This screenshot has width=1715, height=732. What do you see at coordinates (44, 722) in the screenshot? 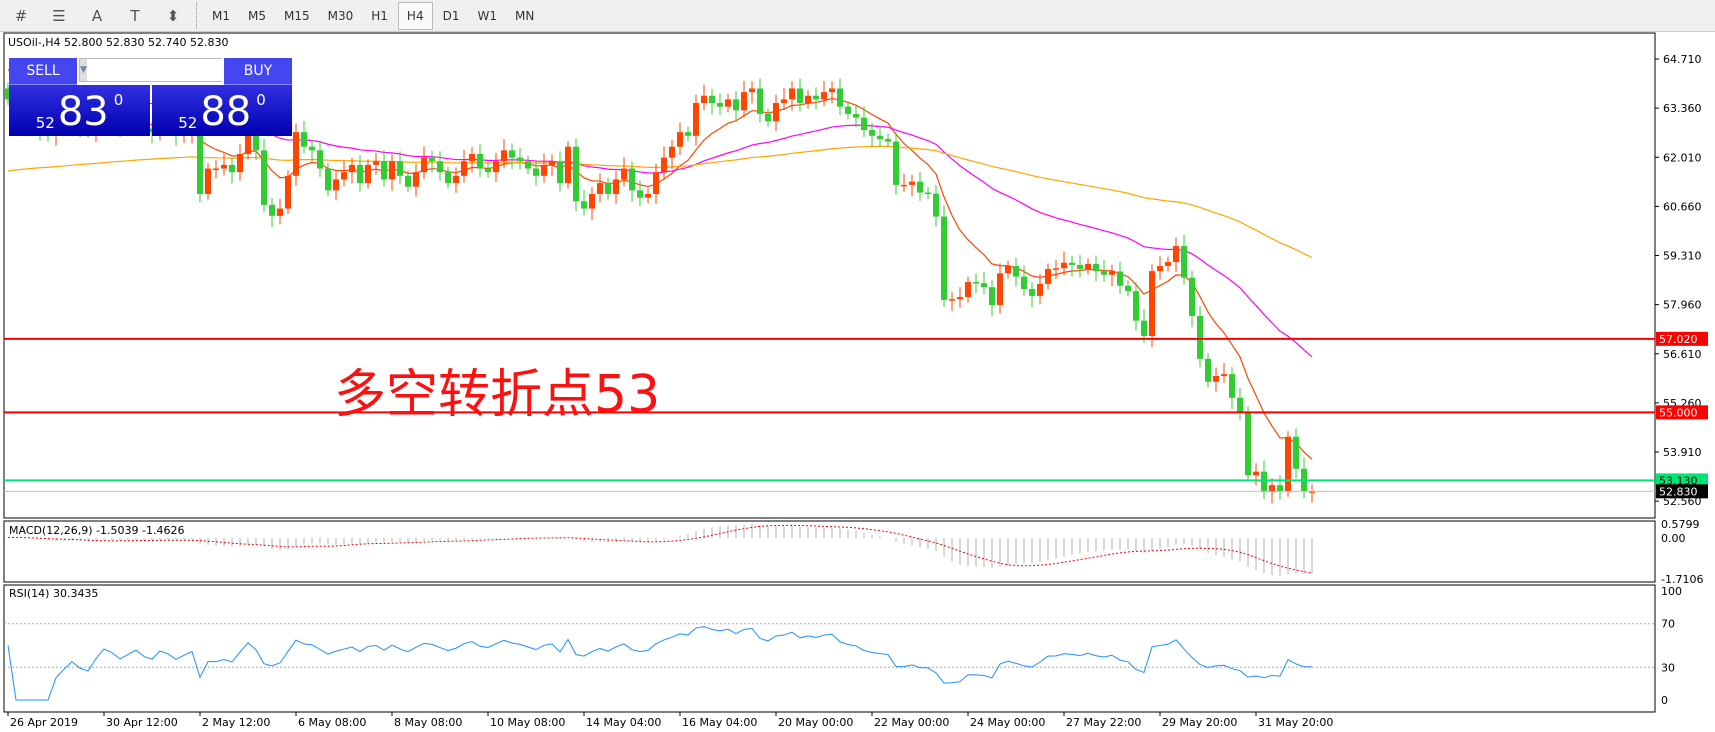
I see `time-label: 26 Apr 2019` at bounding box center [44, 722].